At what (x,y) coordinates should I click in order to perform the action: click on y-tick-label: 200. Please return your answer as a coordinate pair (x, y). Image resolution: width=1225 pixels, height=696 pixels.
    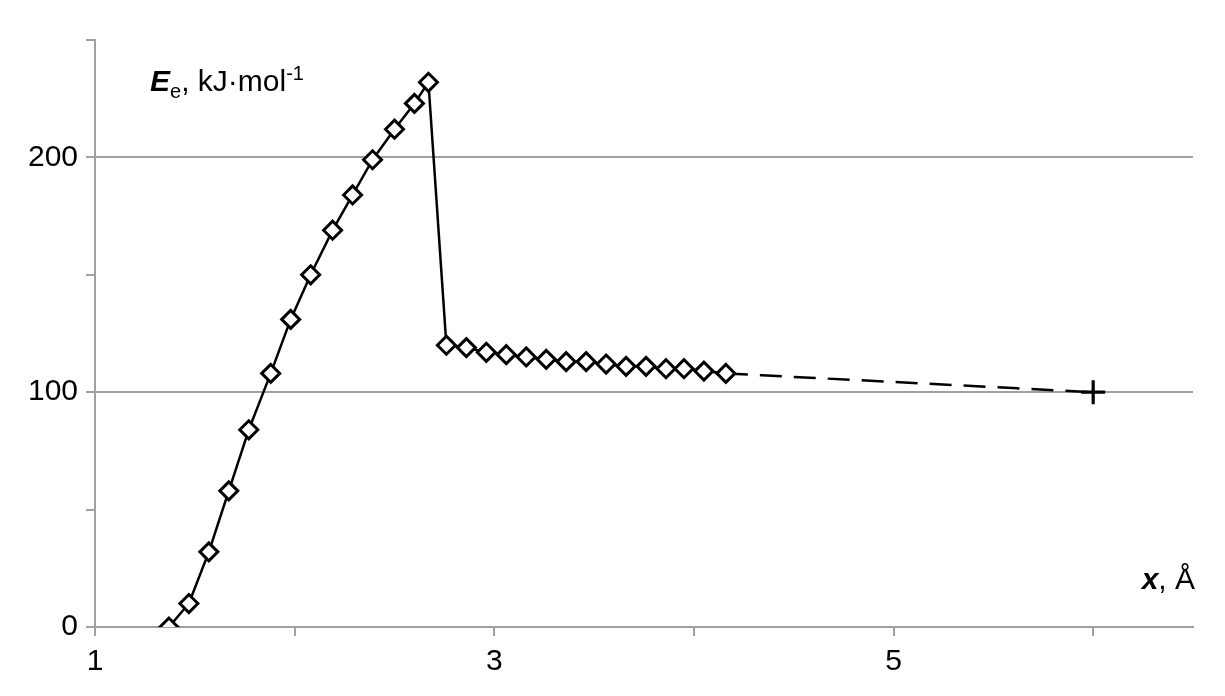
    Looking at the image, I should click on (53, 155).